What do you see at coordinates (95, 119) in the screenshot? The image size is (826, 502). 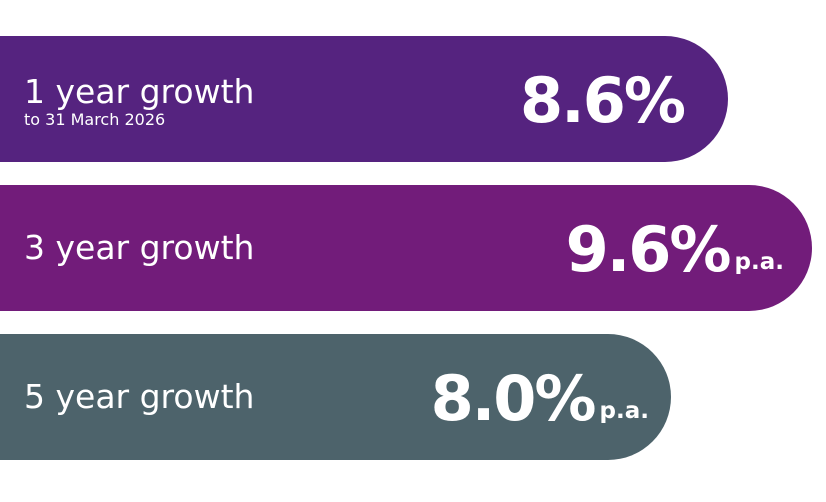 I see `bar-sublabel: to 31 March 2026` at bounding box center [95, 119].